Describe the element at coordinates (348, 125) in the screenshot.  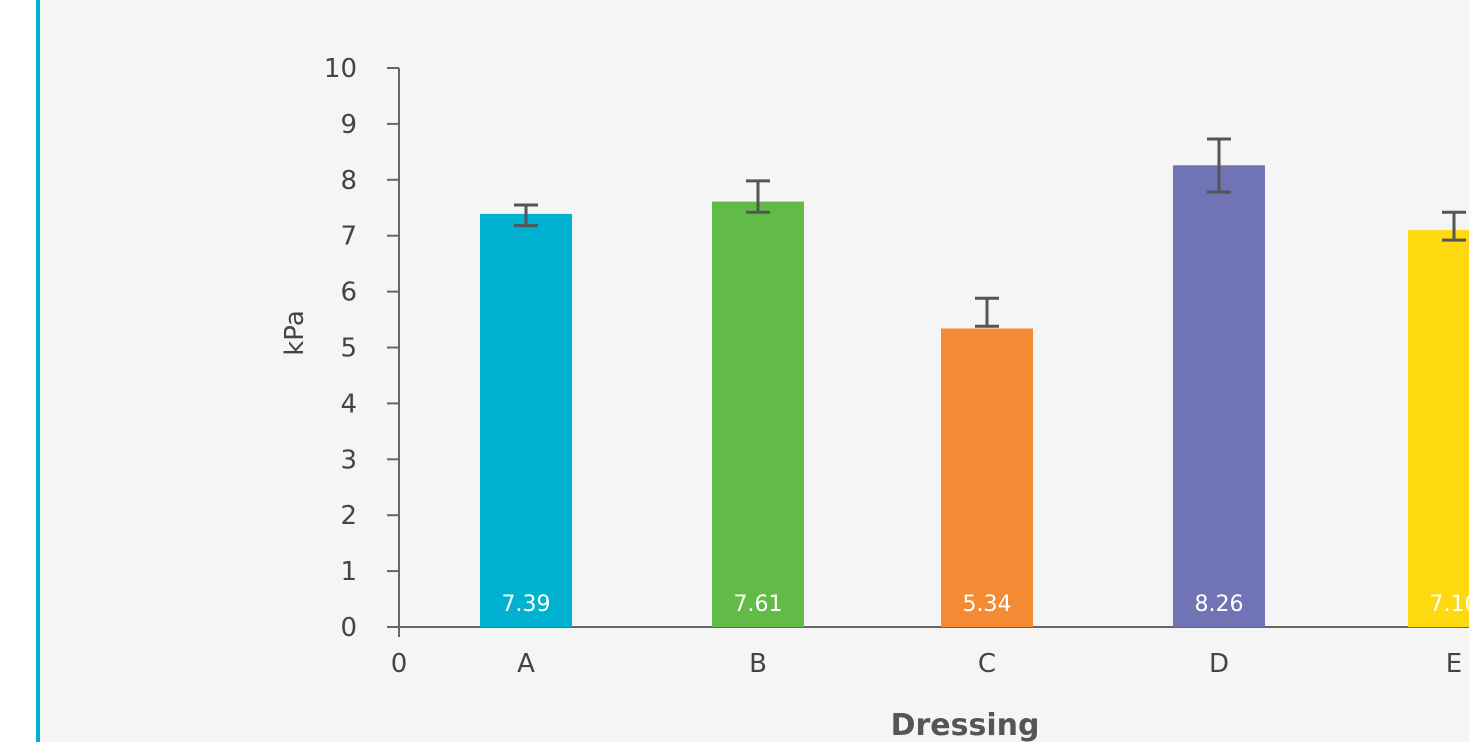
I see `y-tick-label: 9` at that location.